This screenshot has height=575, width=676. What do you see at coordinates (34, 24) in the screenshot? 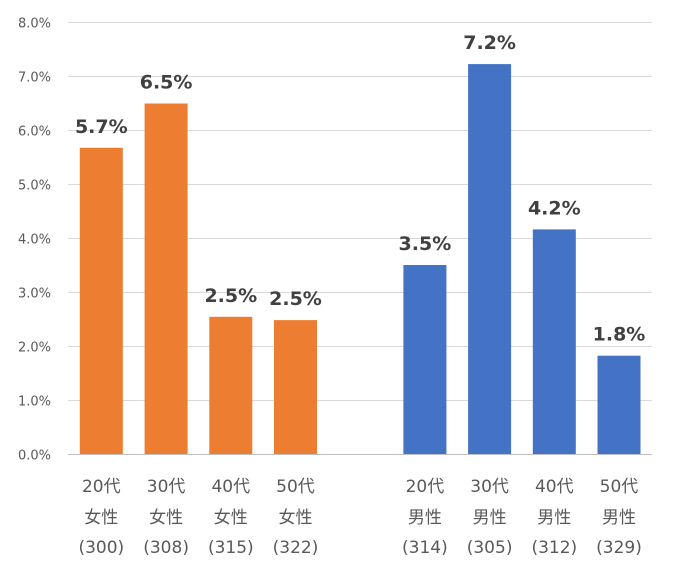
I see `y-tick-label: 8.0%` at bounding box center [34, 24].